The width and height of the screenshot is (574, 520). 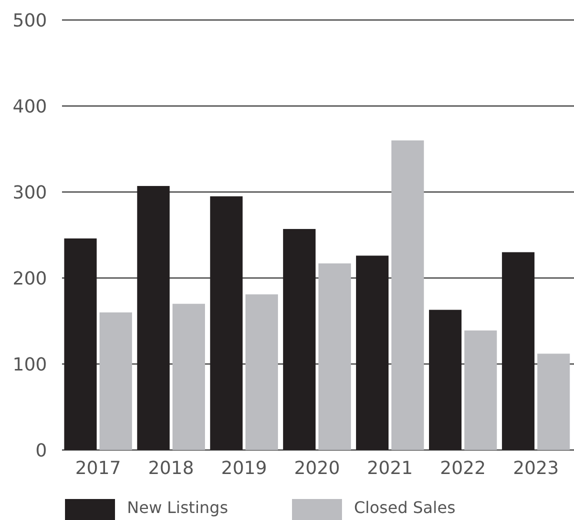 I want to click on x-tick-label: 2017, so click(x=98, y=468).